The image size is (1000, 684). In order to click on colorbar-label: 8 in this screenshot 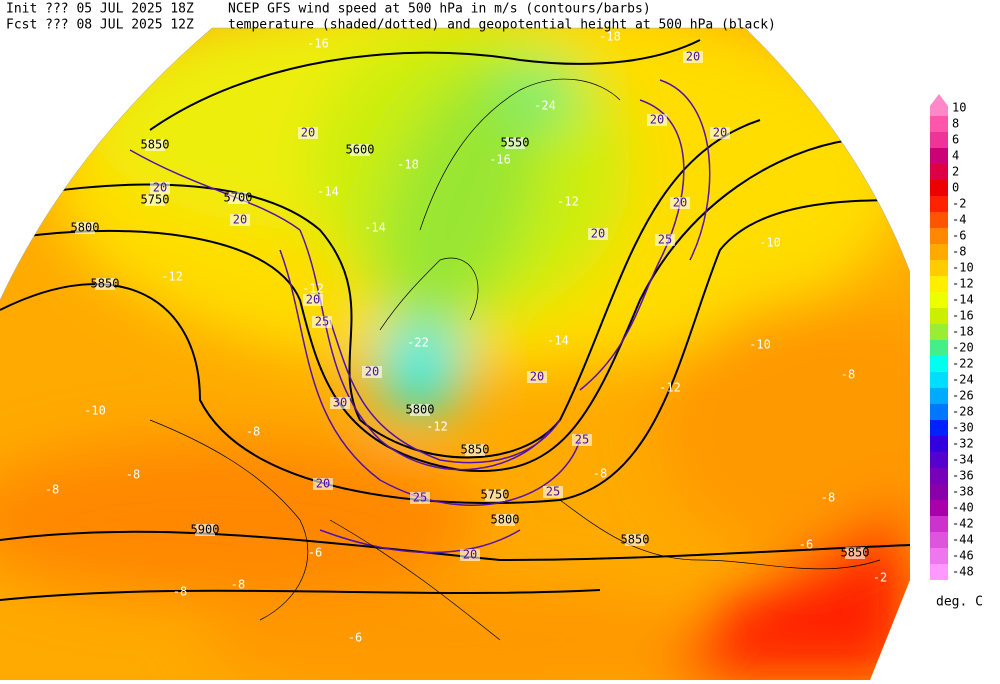, I will do `click(955, 124)`.